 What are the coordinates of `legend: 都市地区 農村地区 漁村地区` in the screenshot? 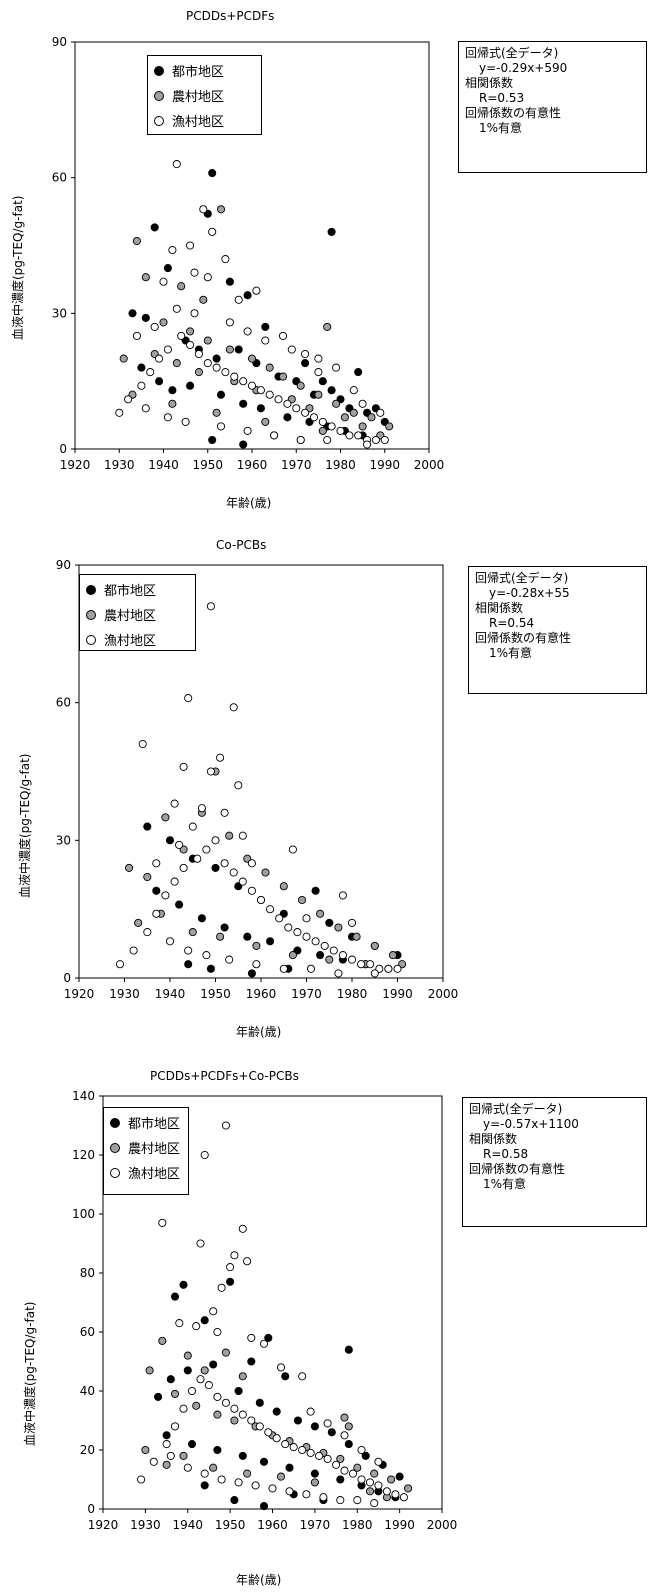 It's located at (137, 612).